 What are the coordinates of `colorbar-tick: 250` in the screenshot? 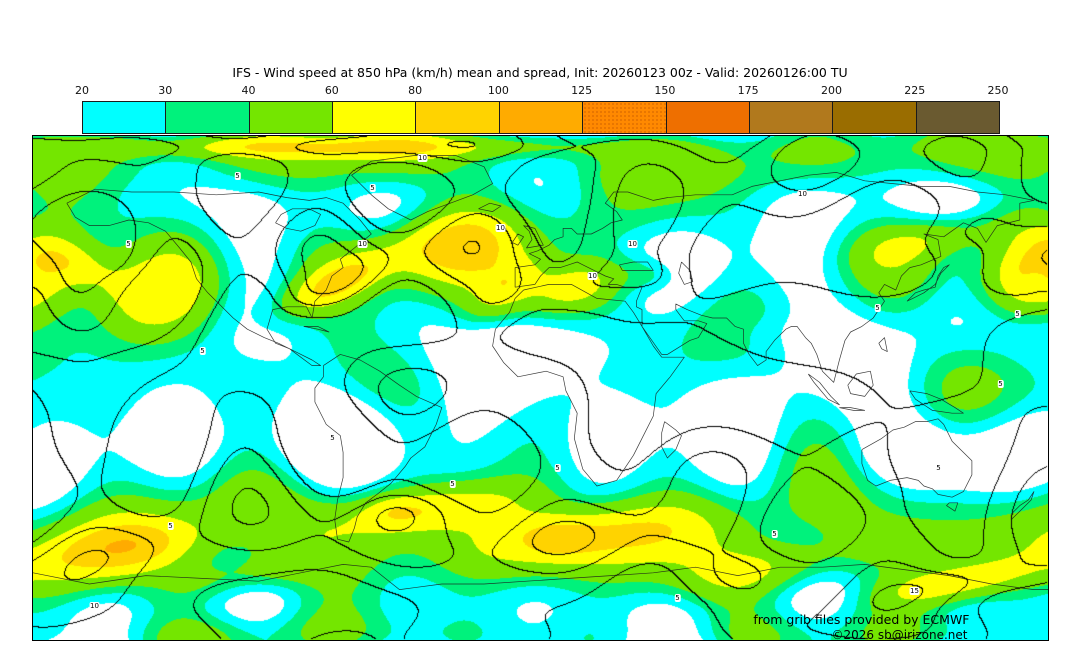 It's located at (998, 90).